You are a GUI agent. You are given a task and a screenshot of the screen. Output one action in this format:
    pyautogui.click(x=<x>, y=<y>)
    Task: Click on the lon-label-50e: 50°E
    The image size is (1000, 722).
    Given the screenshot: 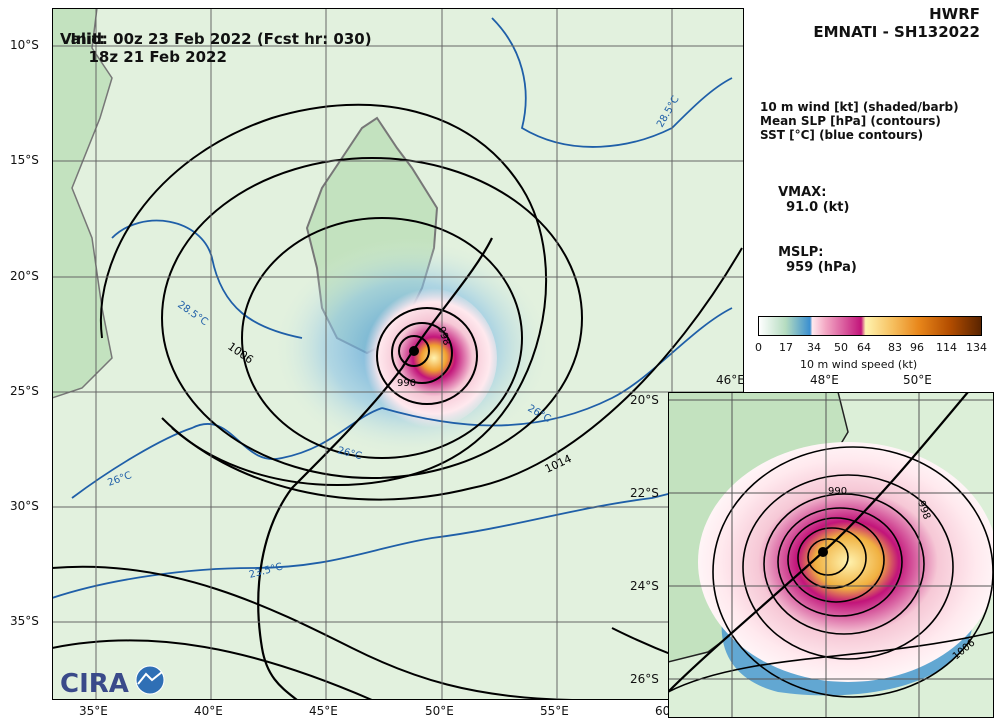 What is the action you would take?
    pyautogui.click(x=439, y=711)
    